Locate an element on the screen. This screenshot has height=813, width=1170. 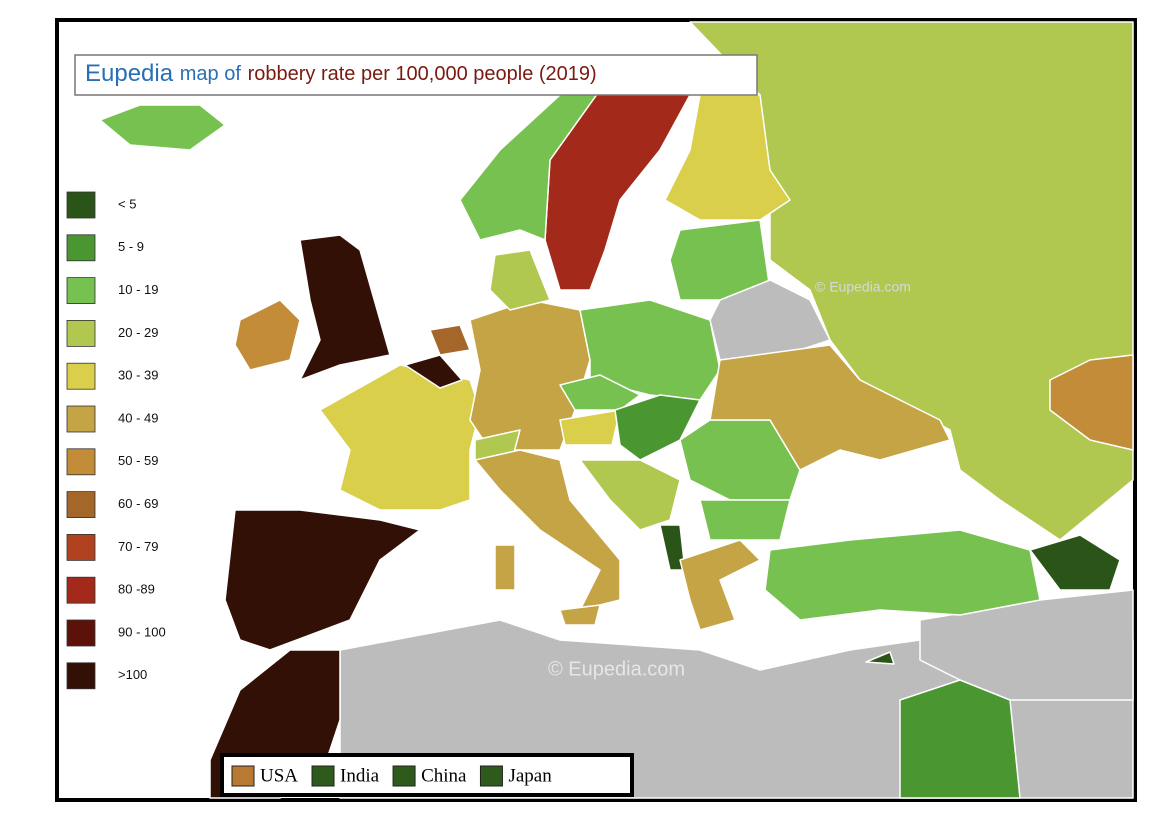
comparison-label: Japan is located at coordinates (530, 775).